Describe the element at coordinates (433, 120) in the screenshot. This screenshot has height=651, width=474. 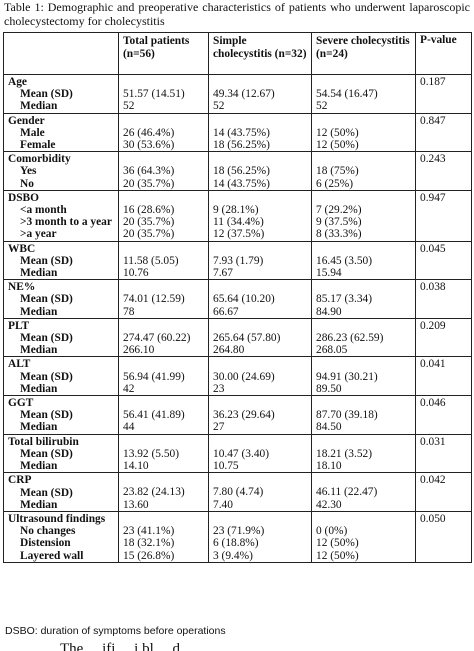
I see `p-value: 0.847` at that location.